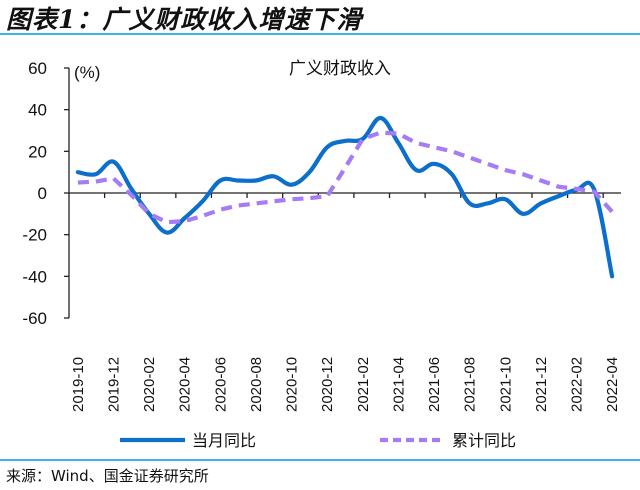 Image resolution: width=640 pixels, height=490 pixels. I want to click on y-tick-label: 20, so click(37, 151).